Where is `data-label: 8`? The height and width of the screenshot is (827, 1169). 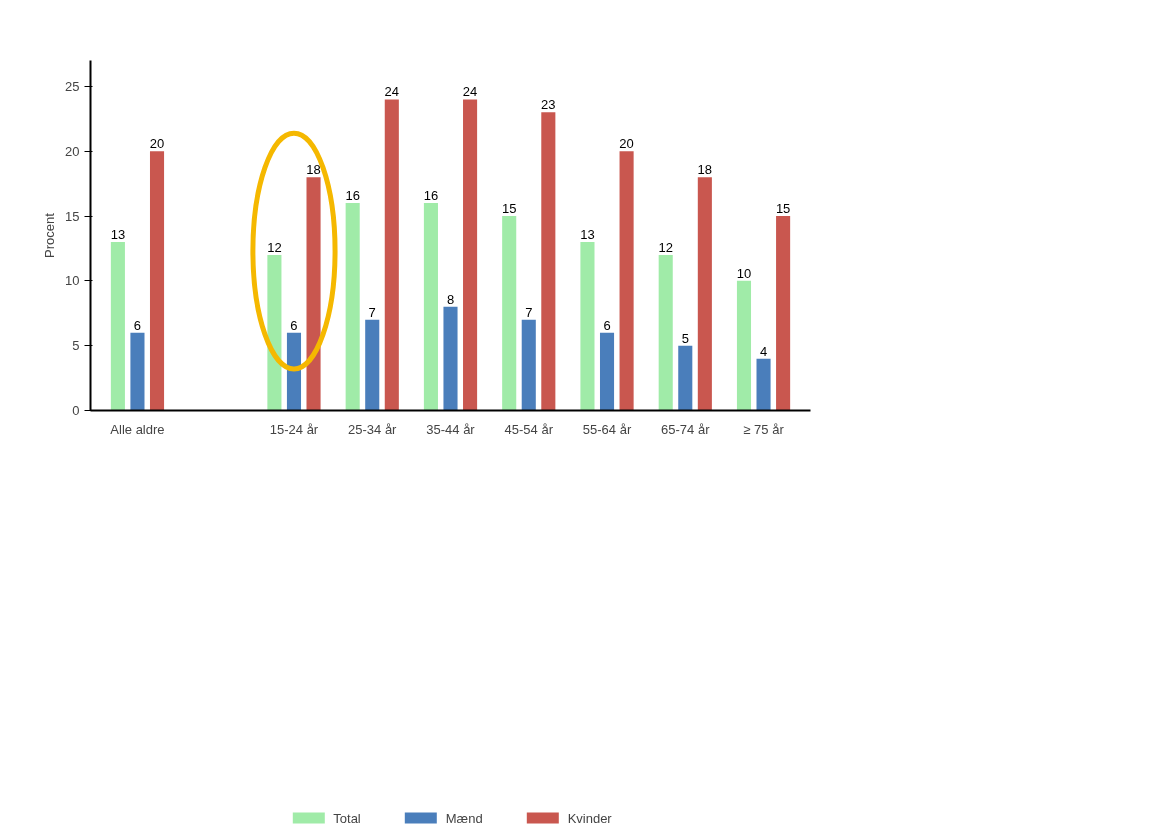 data-label: 8 is located at coordinates (450, 299).